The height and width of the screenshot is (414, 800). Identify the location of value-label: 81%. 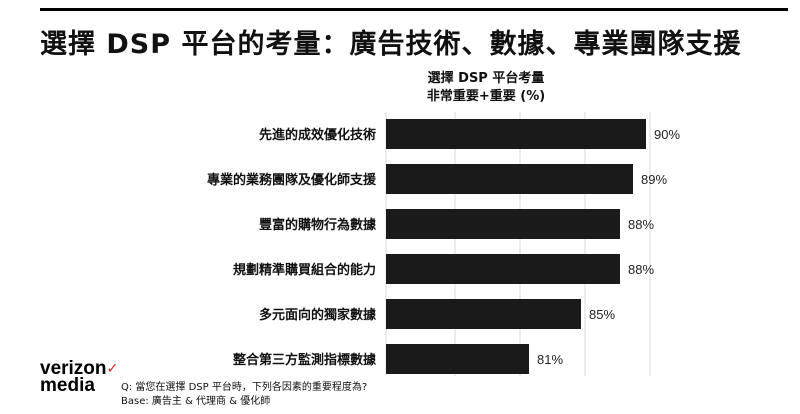
(550, 359).